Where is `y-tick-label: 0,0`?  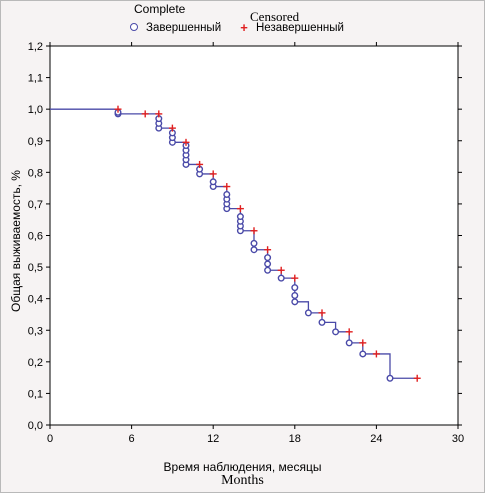 y-tick-label: 0,0 is located at coordinates (35, 426).